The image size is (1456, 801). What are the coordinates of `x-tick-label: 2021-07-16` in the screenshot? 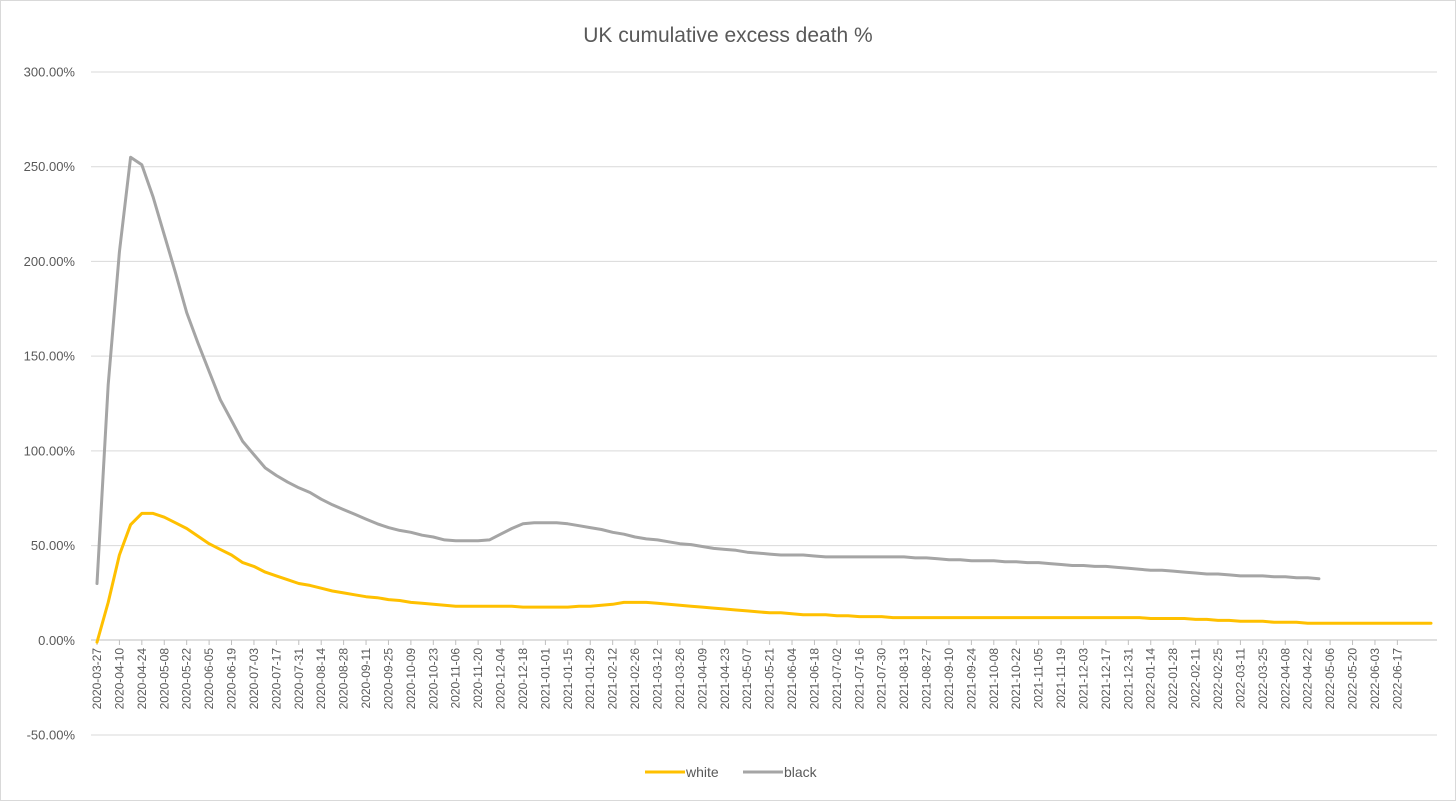 It's located at (859, 679).